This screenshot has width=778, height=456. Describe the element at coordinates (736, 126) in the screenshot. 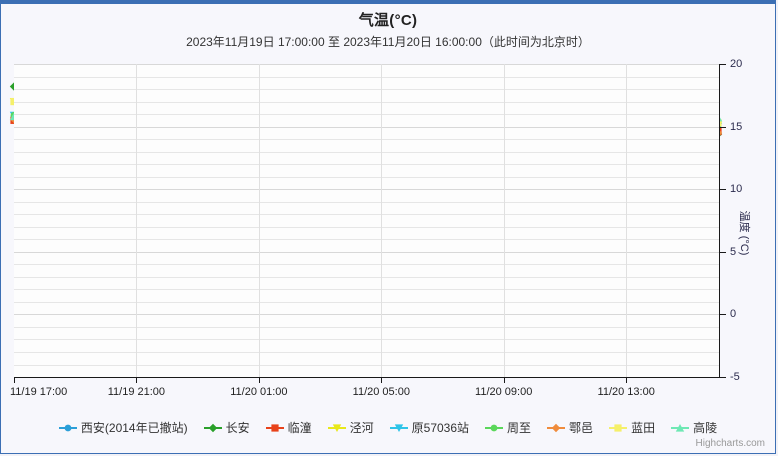

I see `y-tick-label: 15` at that location.